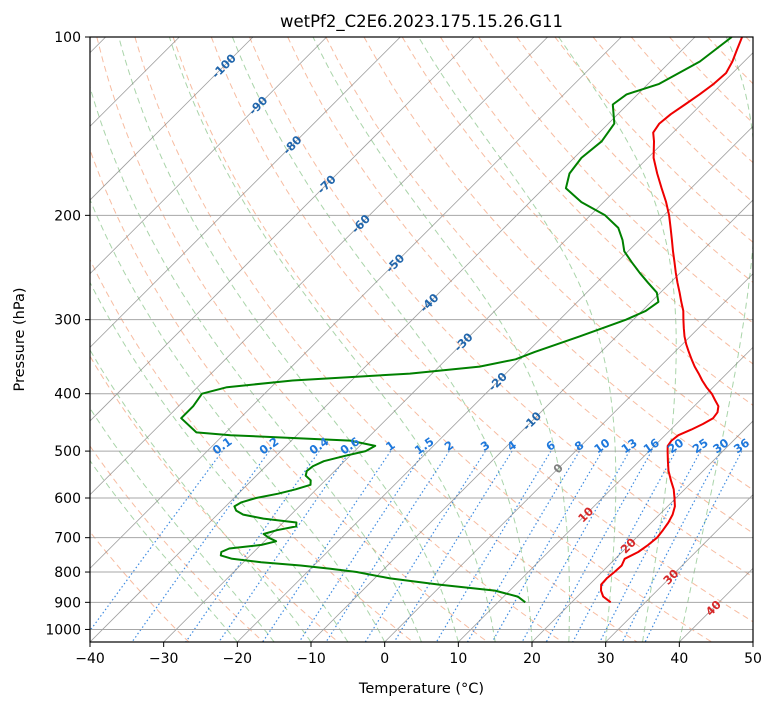  I want to click on x-axis-label: Temperature (°C), so click(421, 689).